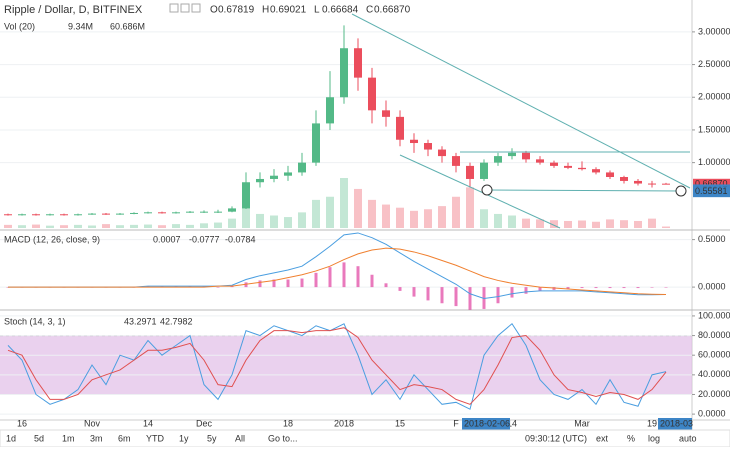 This screenshot has width=730, height=452. What do you see at coordinates (556, 438) in the screenshot?
I see `clock: 09:30:12 (UTC)` at bounding box center [556, 438].